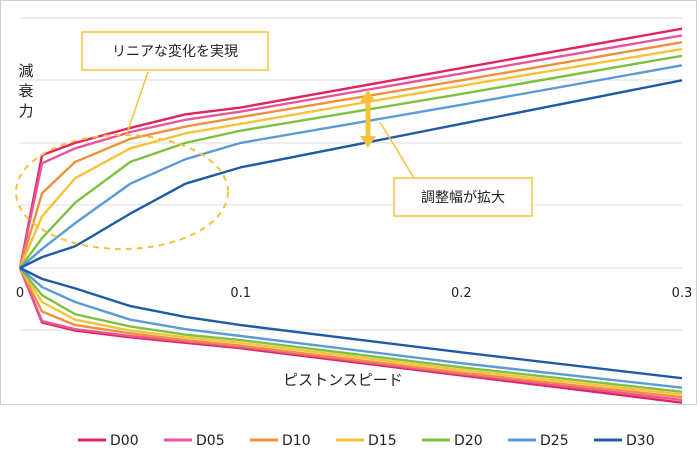 The height and width of the screenshot is (453, 700). Describe the element at coordinates (461, 293) in the screenshot. I see `x-tick-label: 0.2` at that location.